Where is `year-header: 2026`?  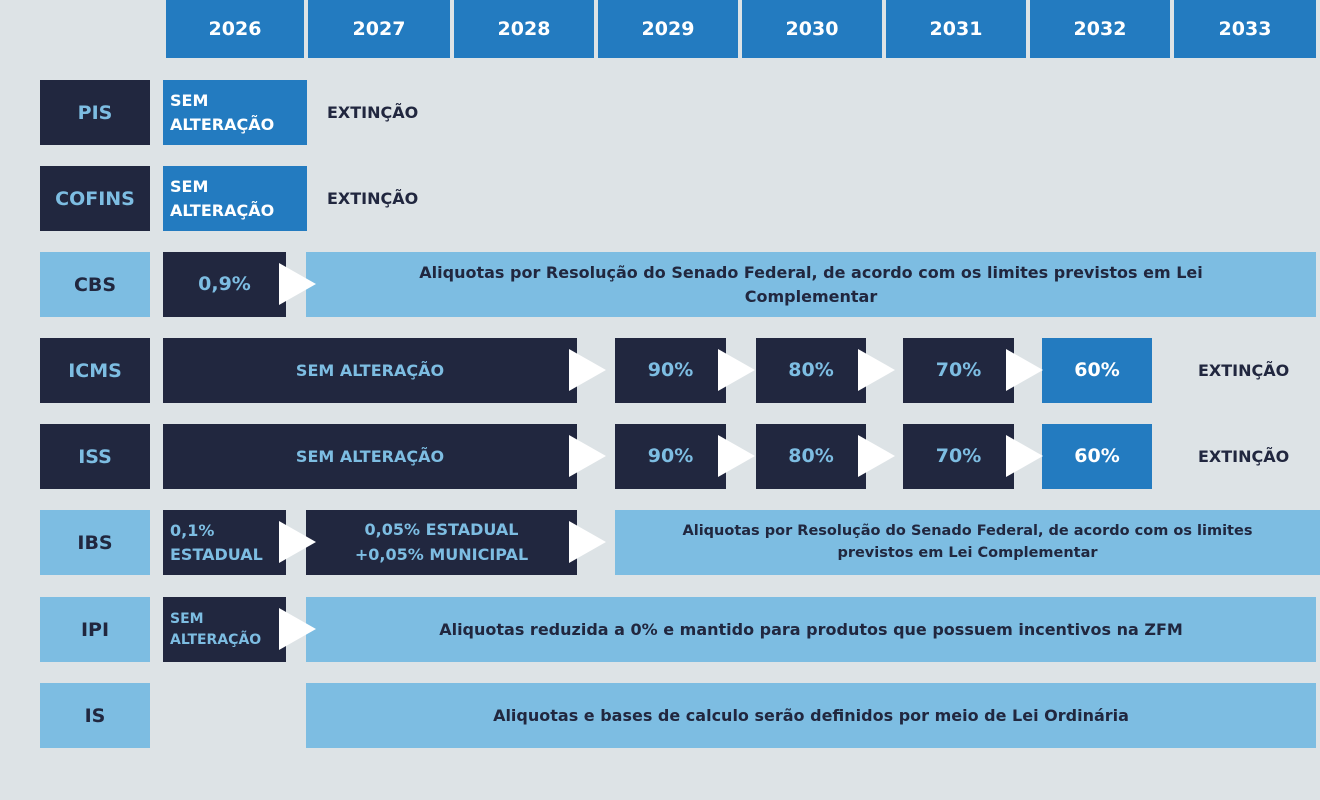
year-header: 2026 is located at coordinates (235, 29).